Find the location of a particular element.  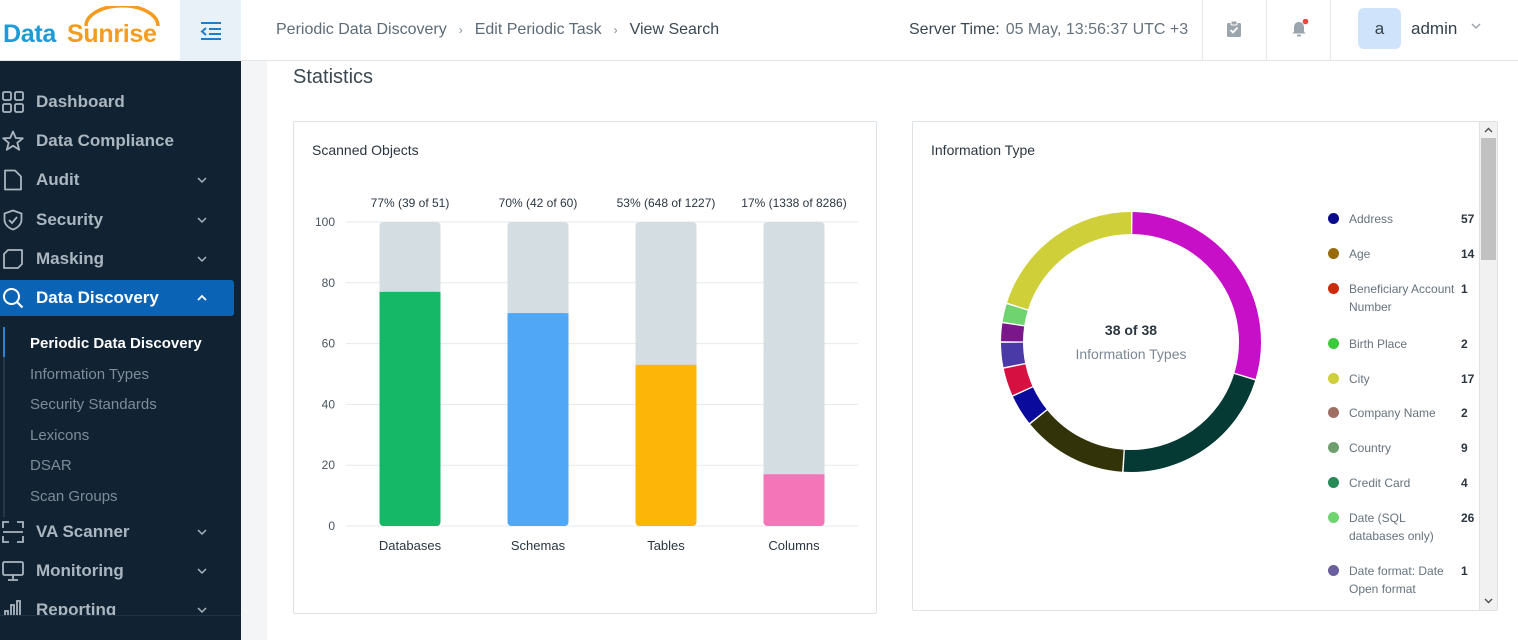

logo-text-sunrise: Sunrise is located at coordinates (112, 34).